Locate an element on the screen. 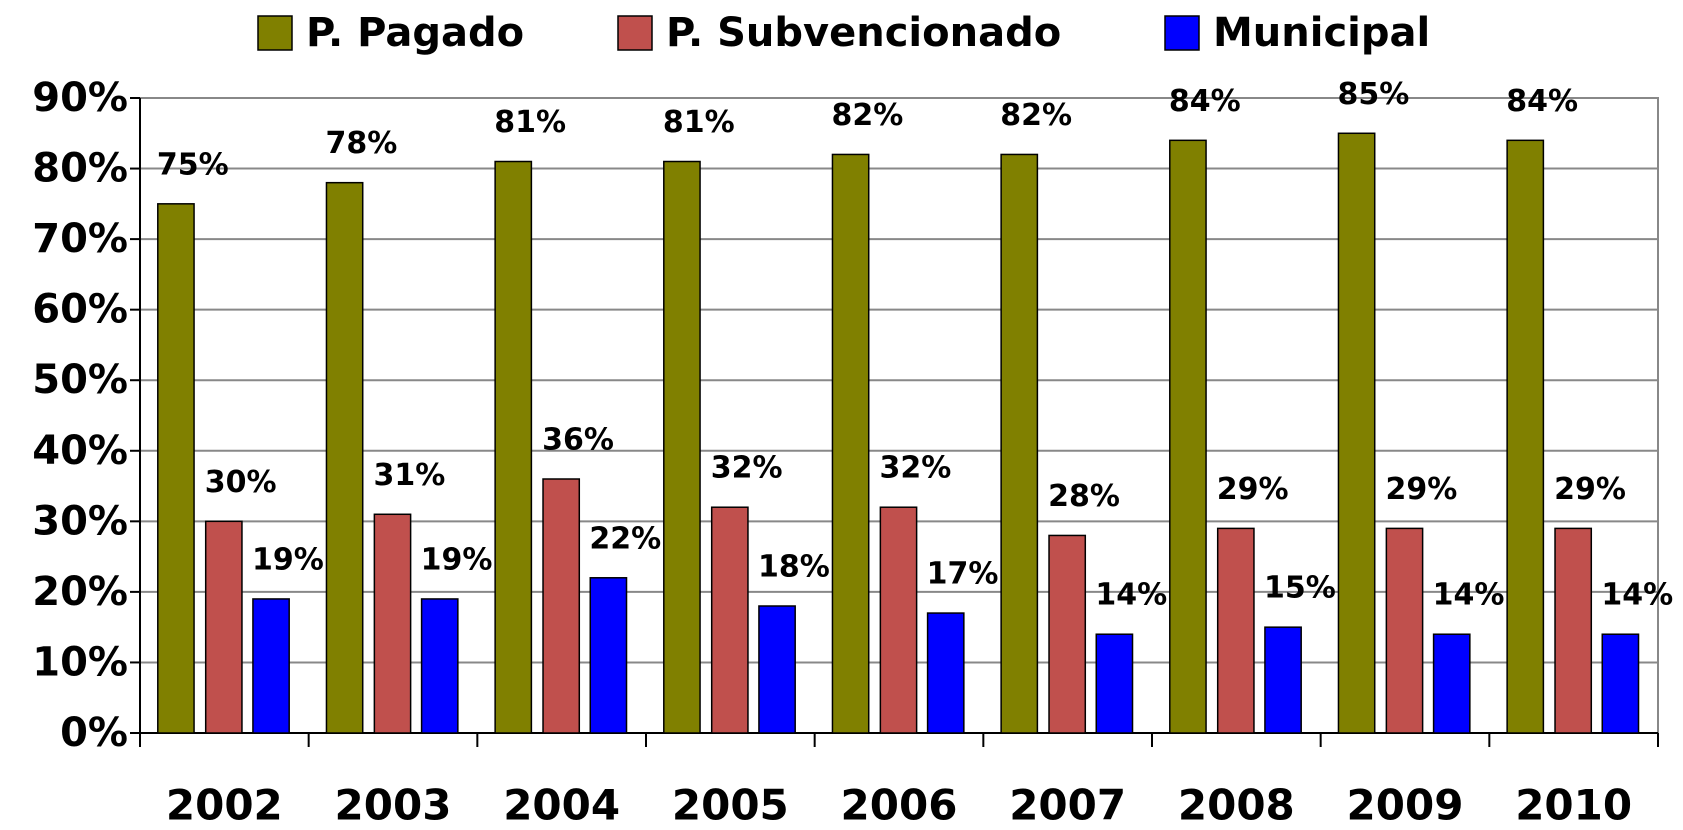 This screenshot has height=830, width=1683. x-tick-label: 2008 is located at coordinates (1236, 805).